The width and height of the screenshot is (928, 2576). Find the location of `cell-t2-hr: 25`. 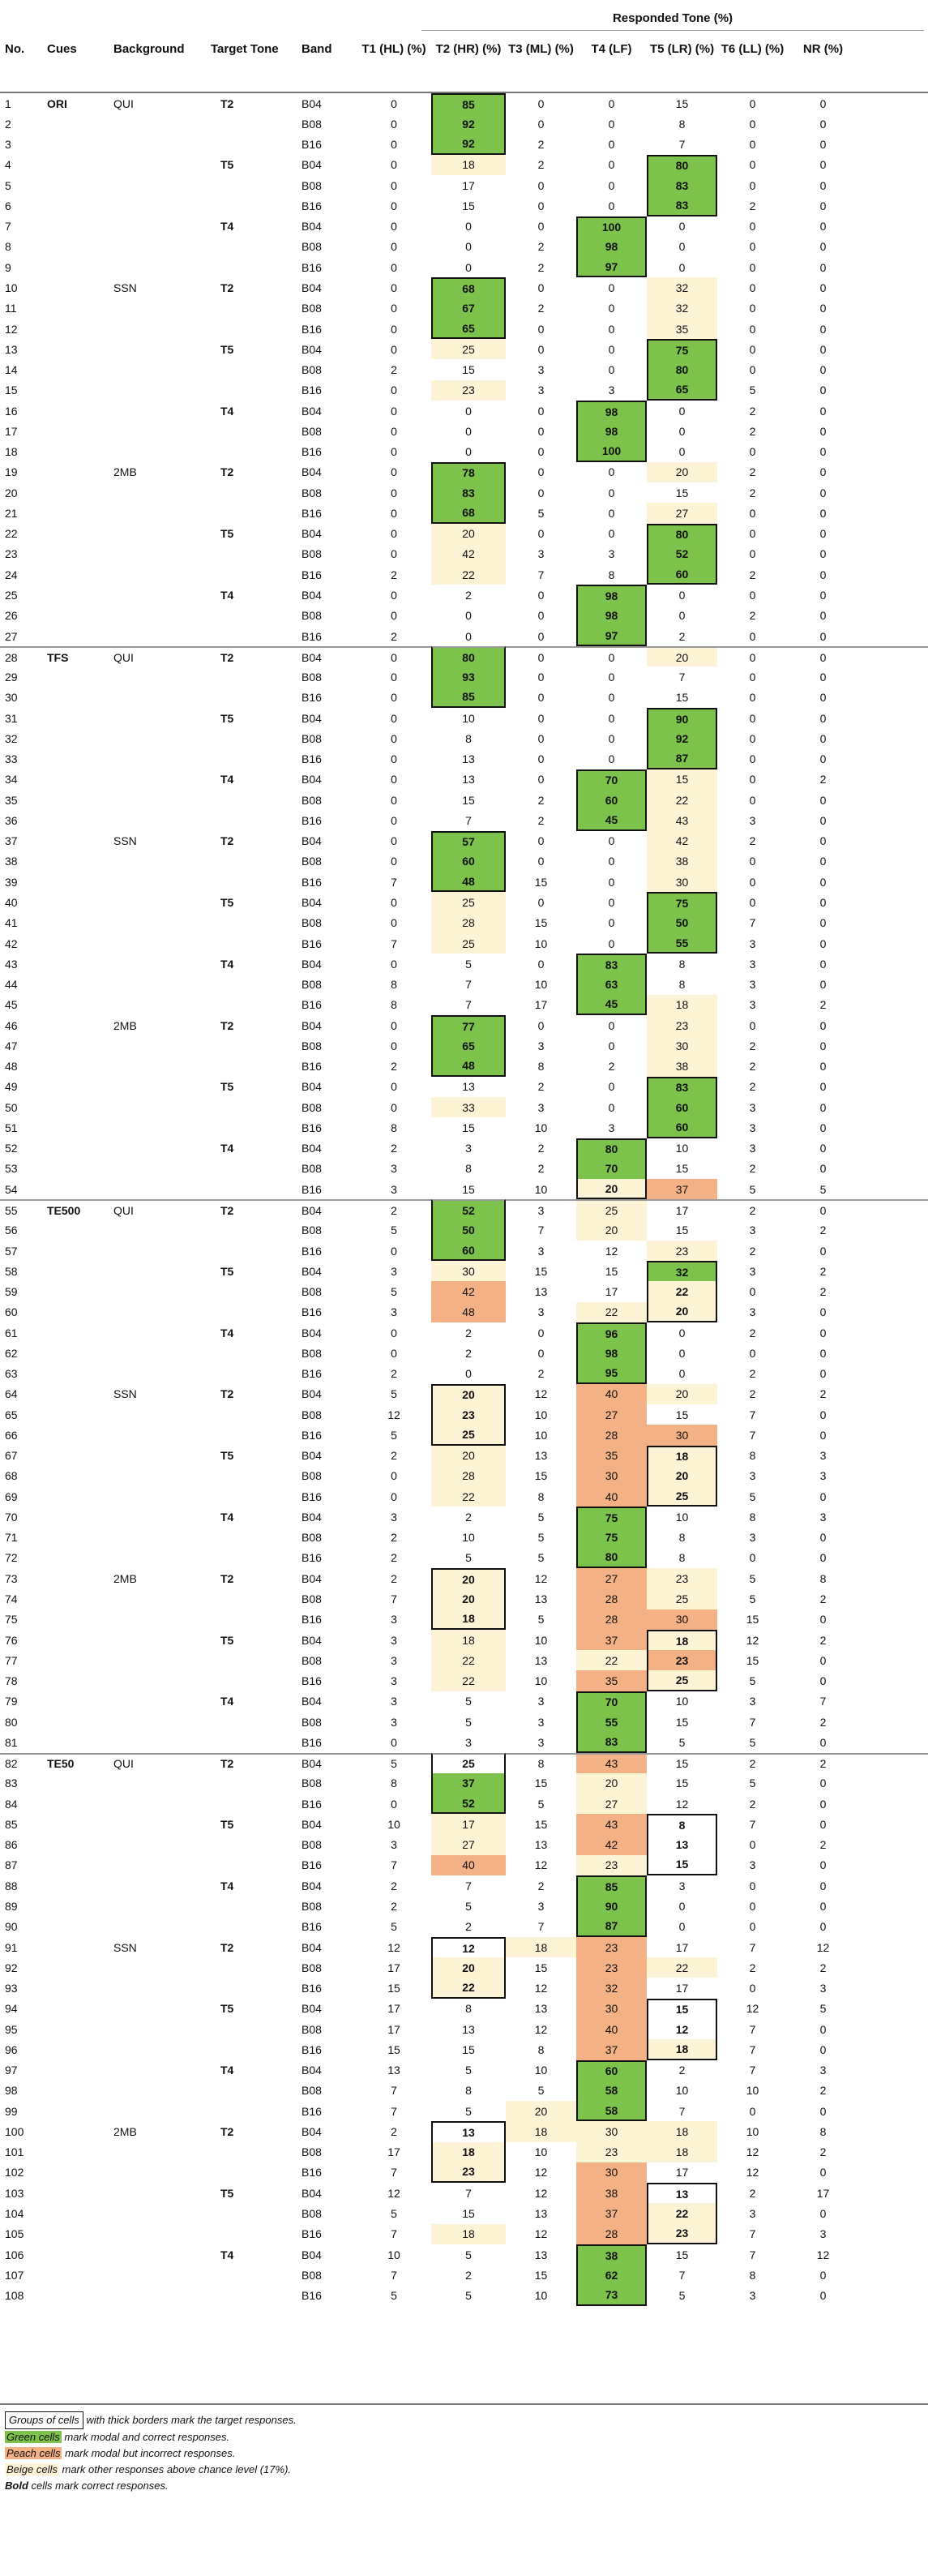

cell-t2-hr: 25 is located at coordinates (469, 943).